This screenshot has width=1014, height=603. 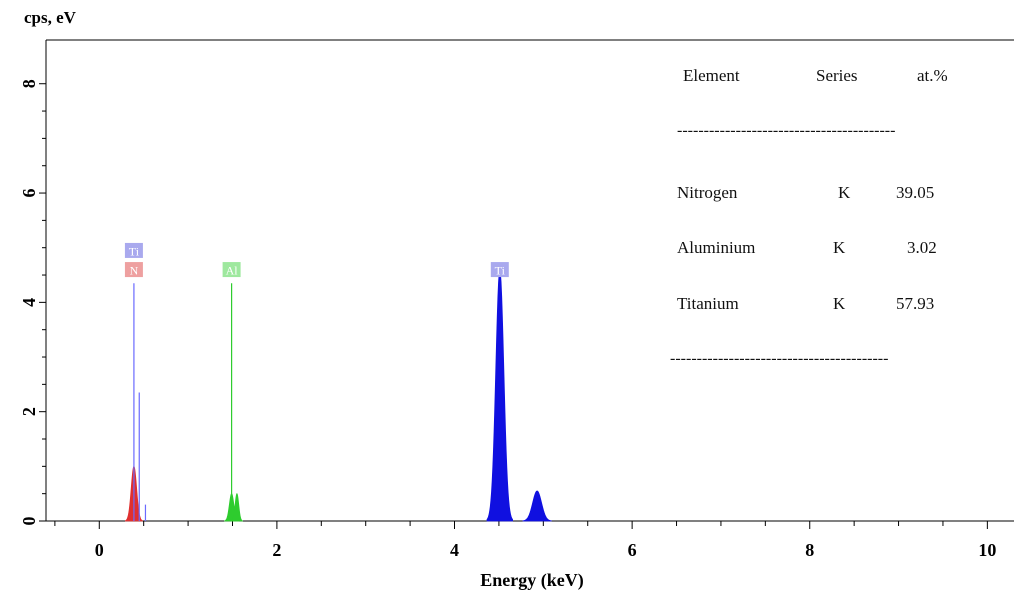 What do you see at coordinates (915, 303) in the screenshot?
I see `table-row-at: 57.93` at bounding box center [915, 303].